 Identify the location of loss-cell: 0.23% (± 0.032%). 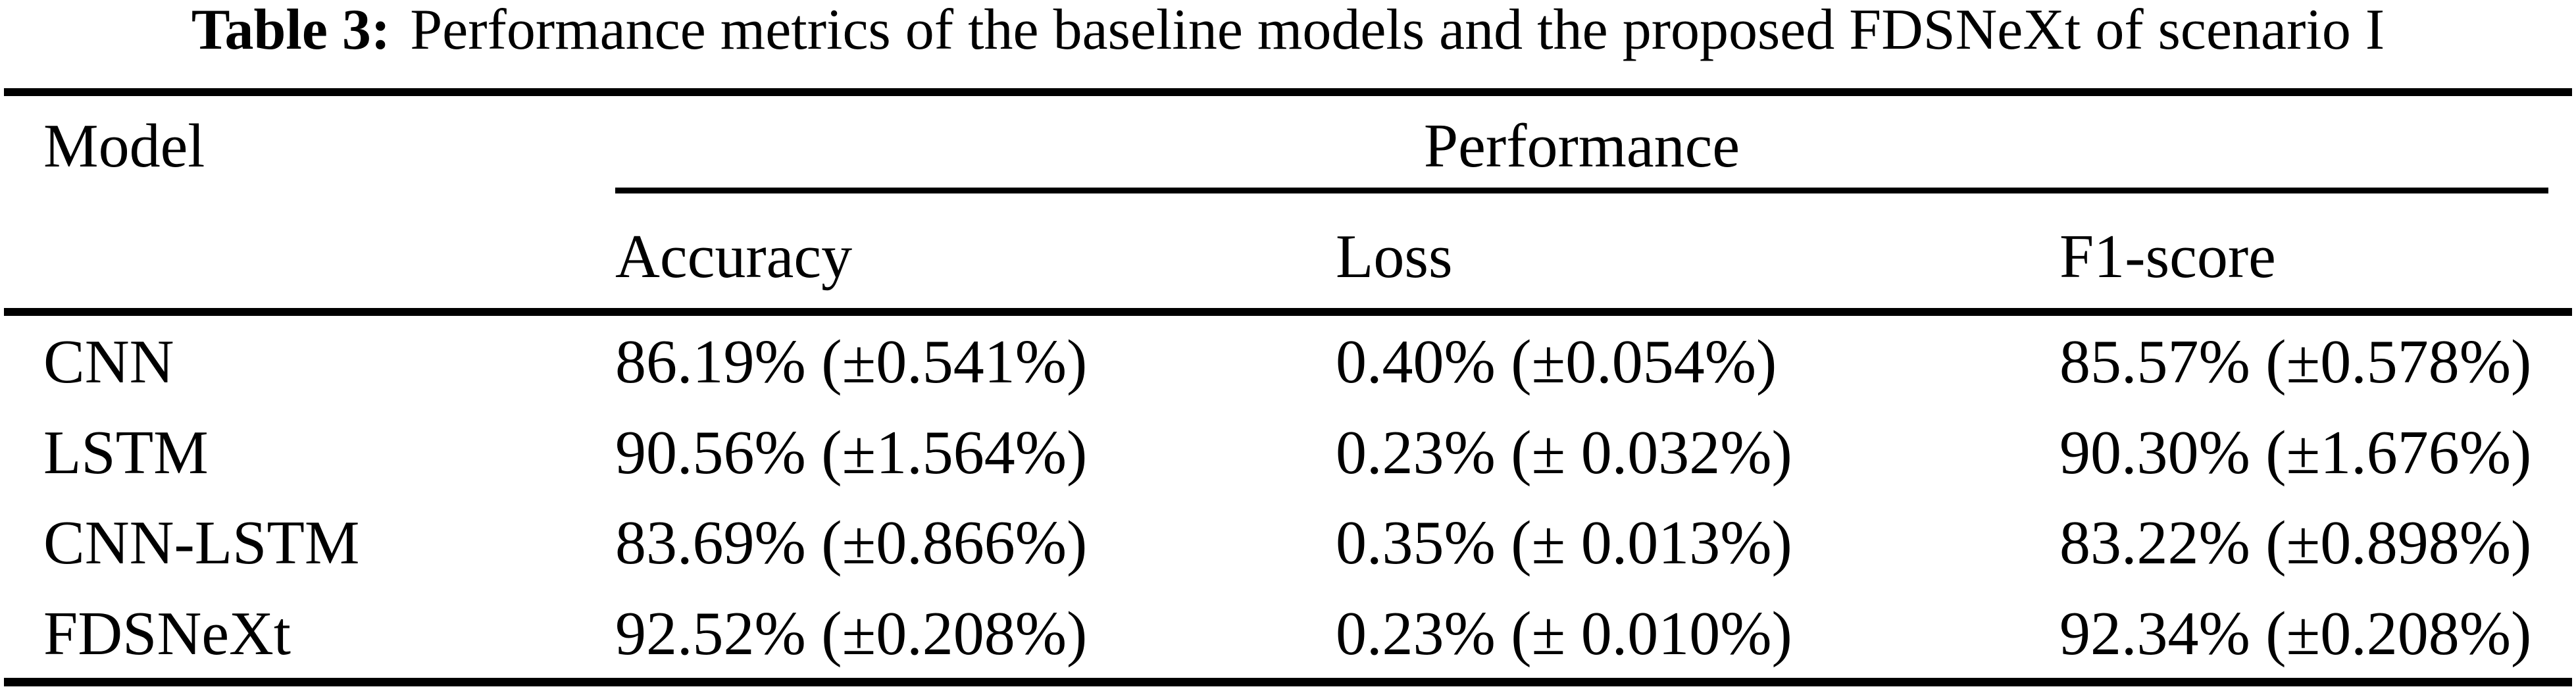
(1564, 453).